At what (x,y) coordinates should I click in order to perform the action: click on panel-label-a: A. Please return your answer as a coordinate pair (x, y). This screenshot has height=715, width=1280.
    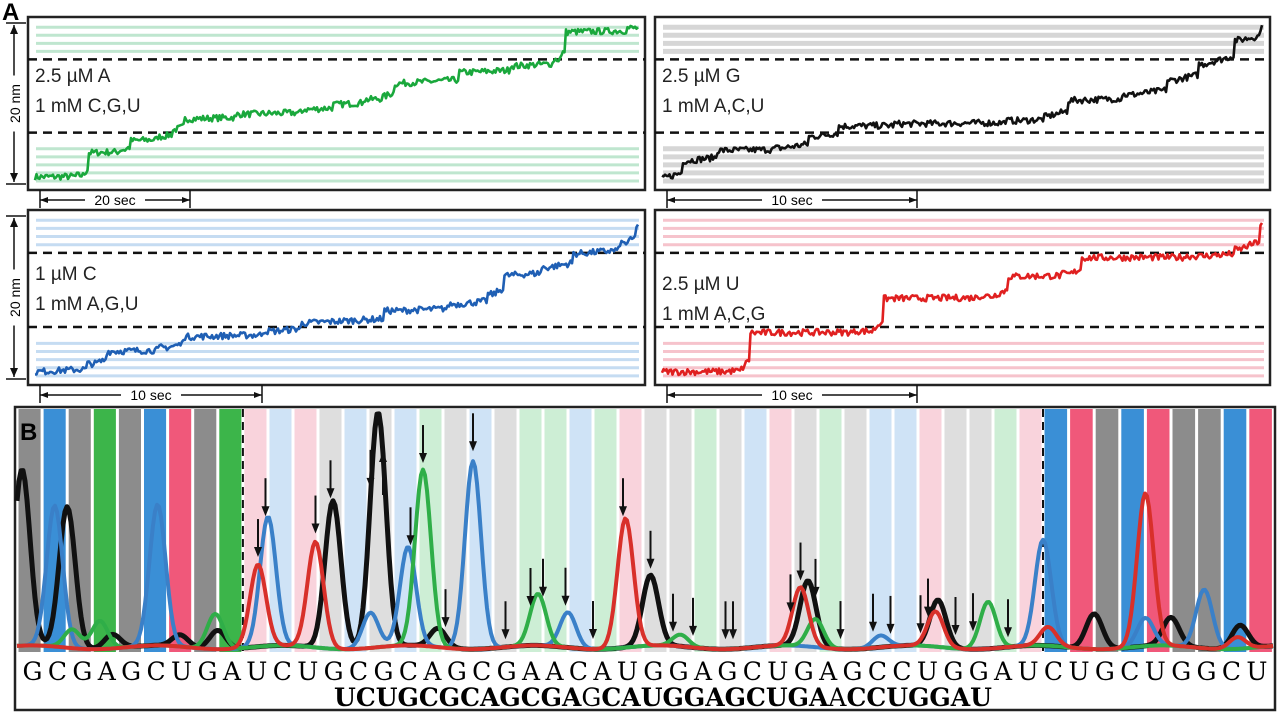
    Looking at the image, I should click on (10, 13).